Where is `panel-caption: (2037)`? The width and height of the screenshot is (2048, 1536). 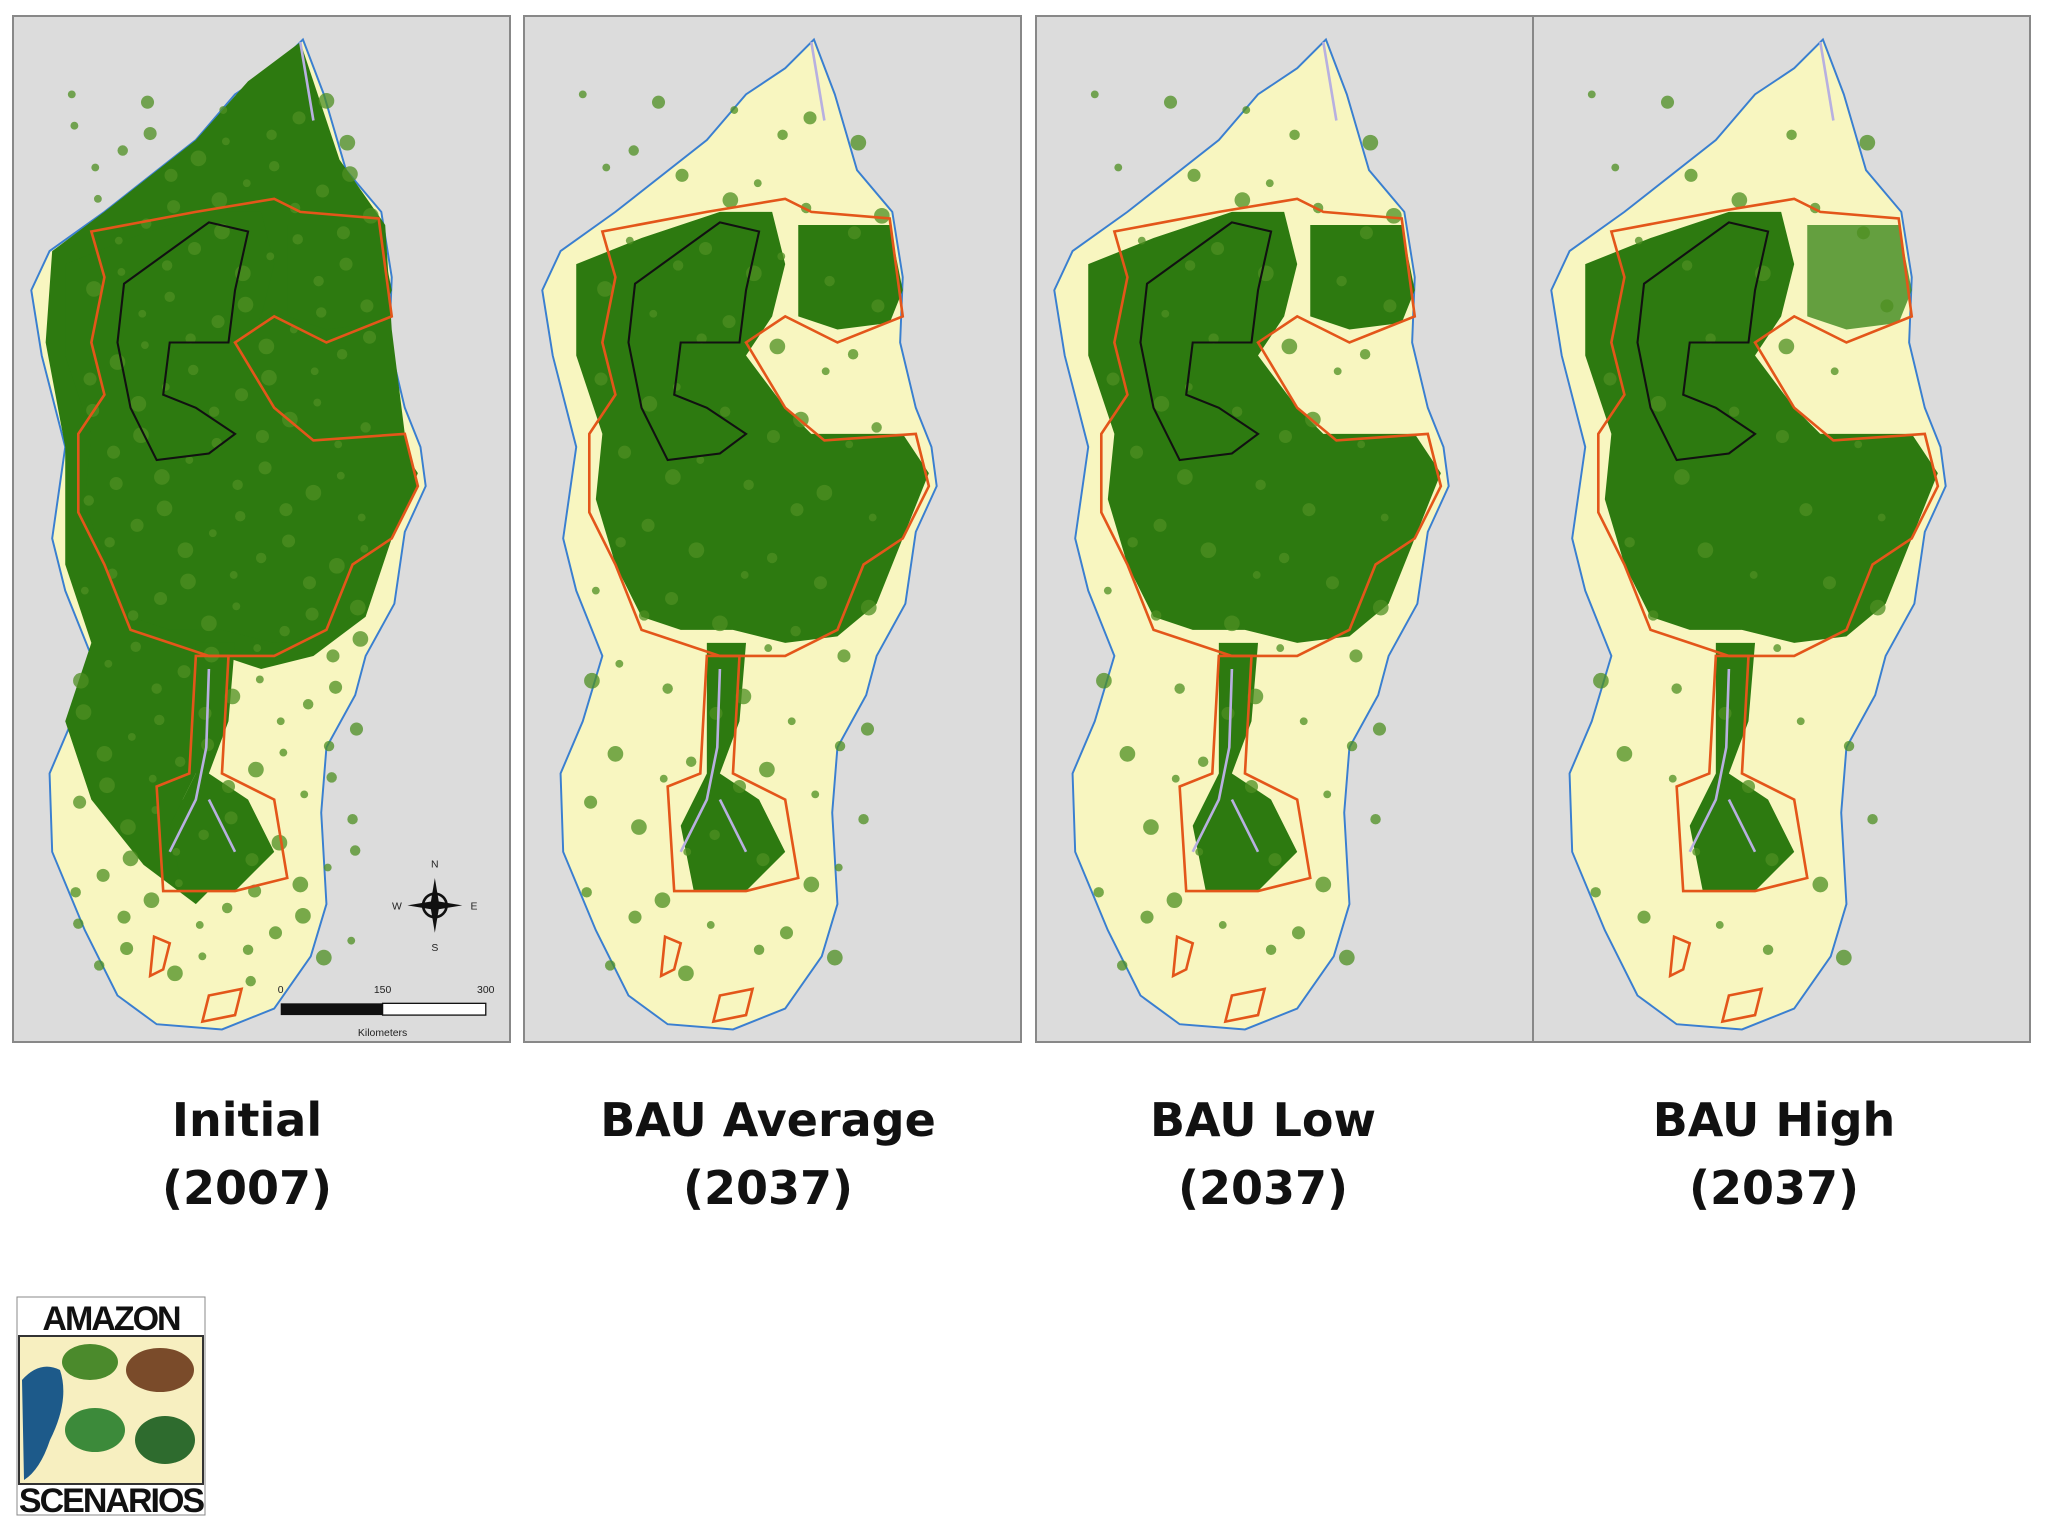 panel-caption: (2037) is located at coordinates (1263, 1188).